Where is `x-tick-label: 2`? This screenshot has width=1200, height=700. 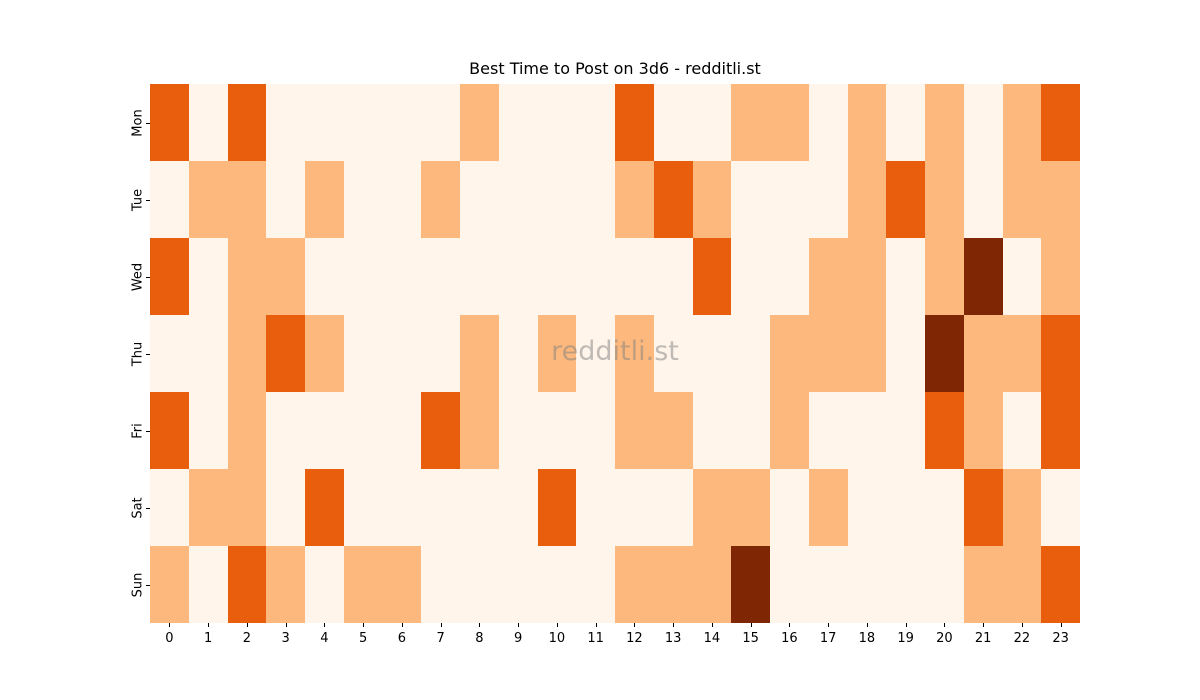 x-tick-label: 2 is located at coordinates (247, 638).